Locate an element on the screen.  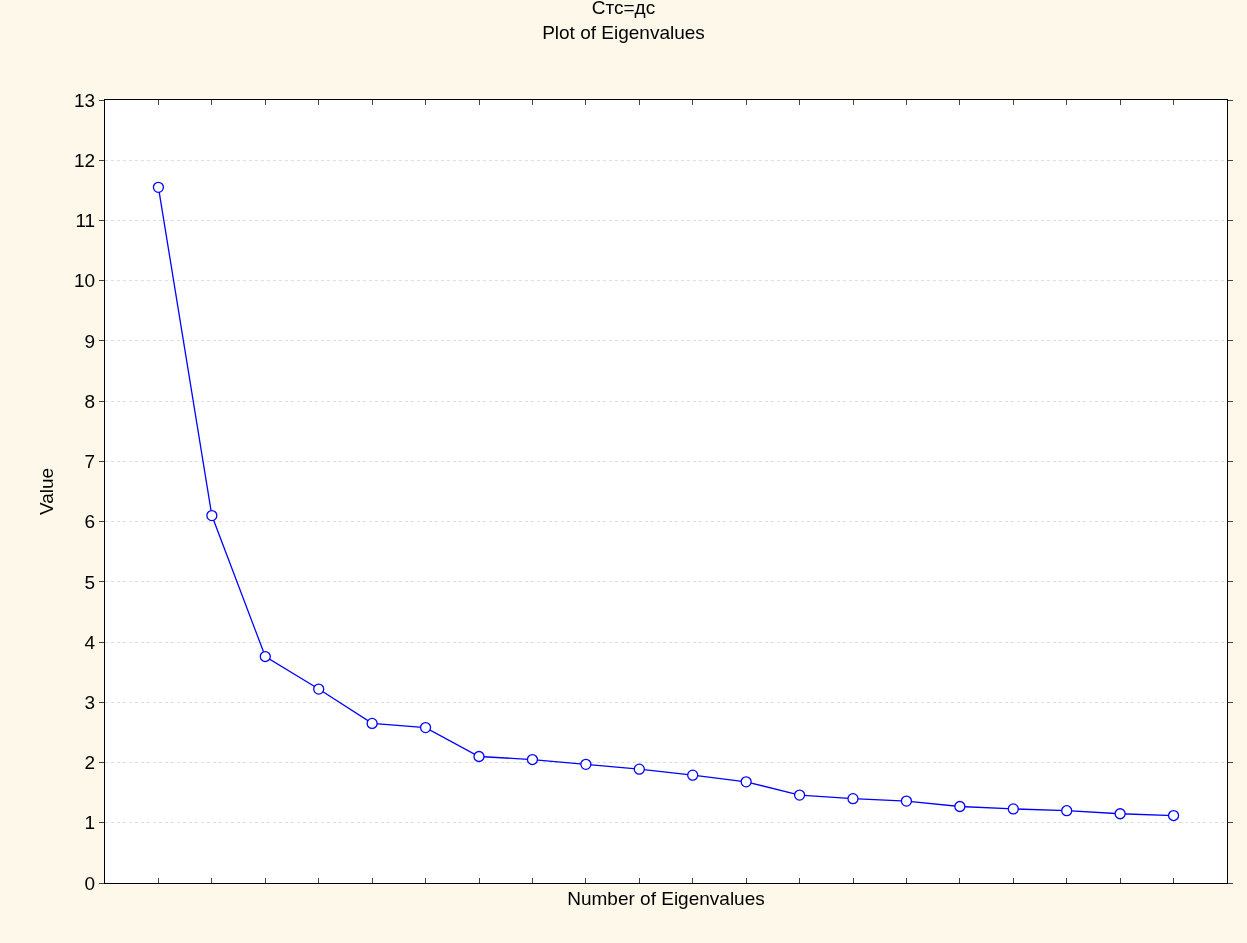
y-tick-label: 2 is located at coordinates (90, 763).